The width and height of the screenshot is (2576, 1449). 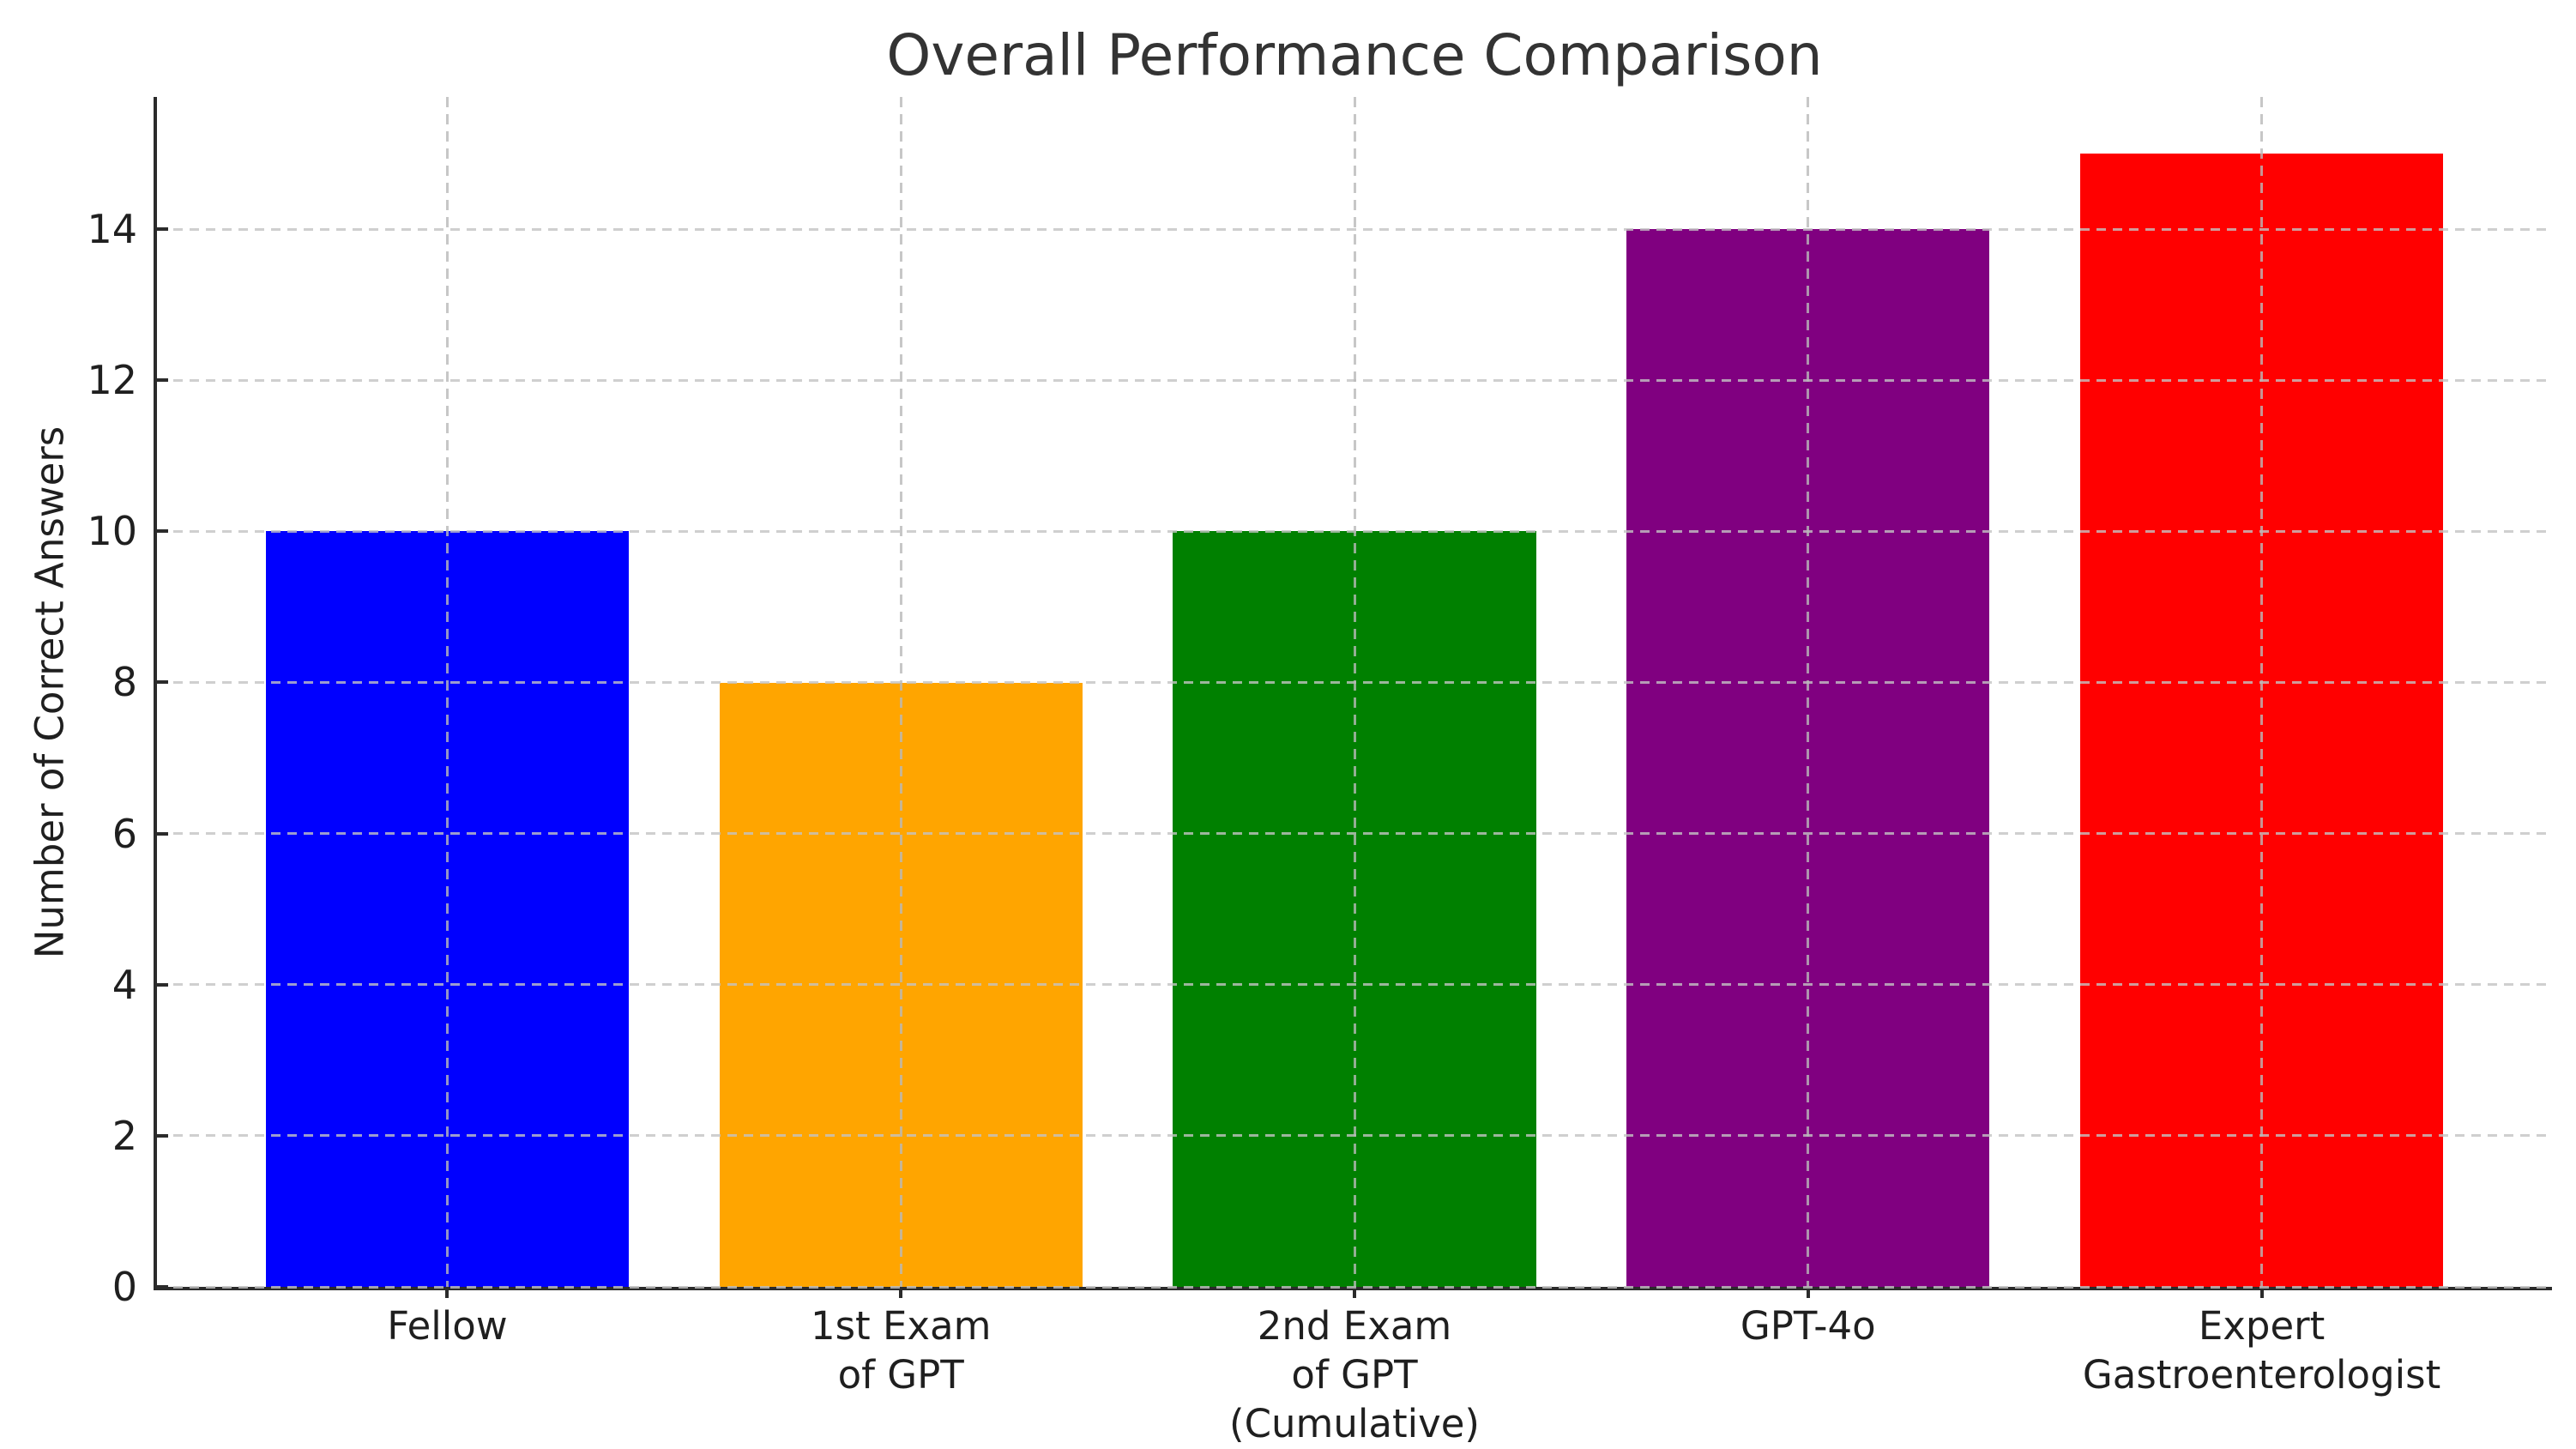 I want to click on y-tick-label: 8, so click(x=124, y=682).